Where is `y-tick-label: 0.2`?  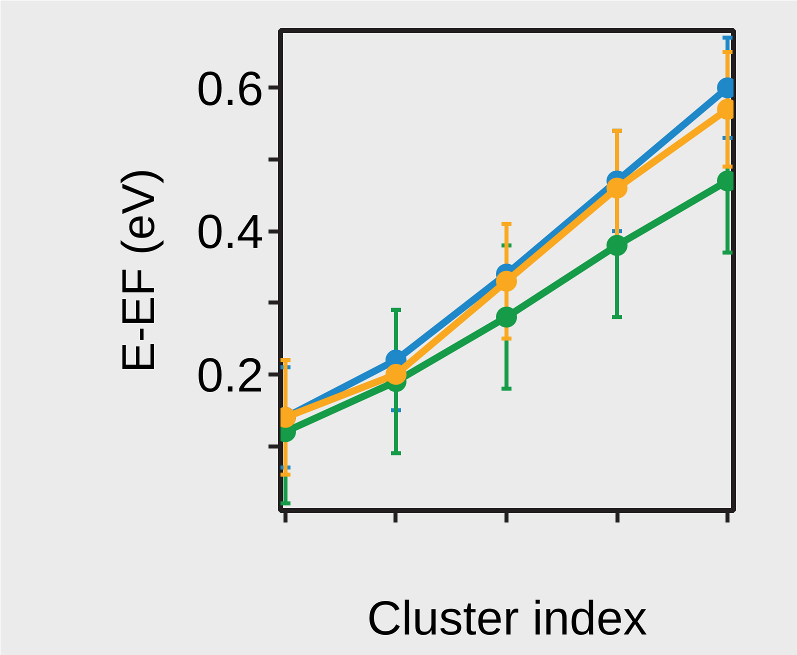
y-tick-label: 0.2 is located at coordinates (230, 375).